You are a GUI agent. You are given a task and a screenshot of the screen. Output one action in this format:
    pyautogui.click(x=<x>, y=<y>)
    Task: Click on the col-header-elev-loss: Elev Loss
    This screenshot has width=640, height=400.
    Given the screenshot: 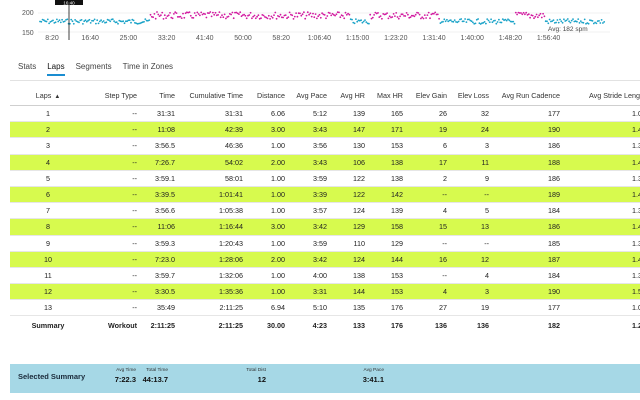 What is the action you would take?
    pyautogui.click(x=472, y=96)
    